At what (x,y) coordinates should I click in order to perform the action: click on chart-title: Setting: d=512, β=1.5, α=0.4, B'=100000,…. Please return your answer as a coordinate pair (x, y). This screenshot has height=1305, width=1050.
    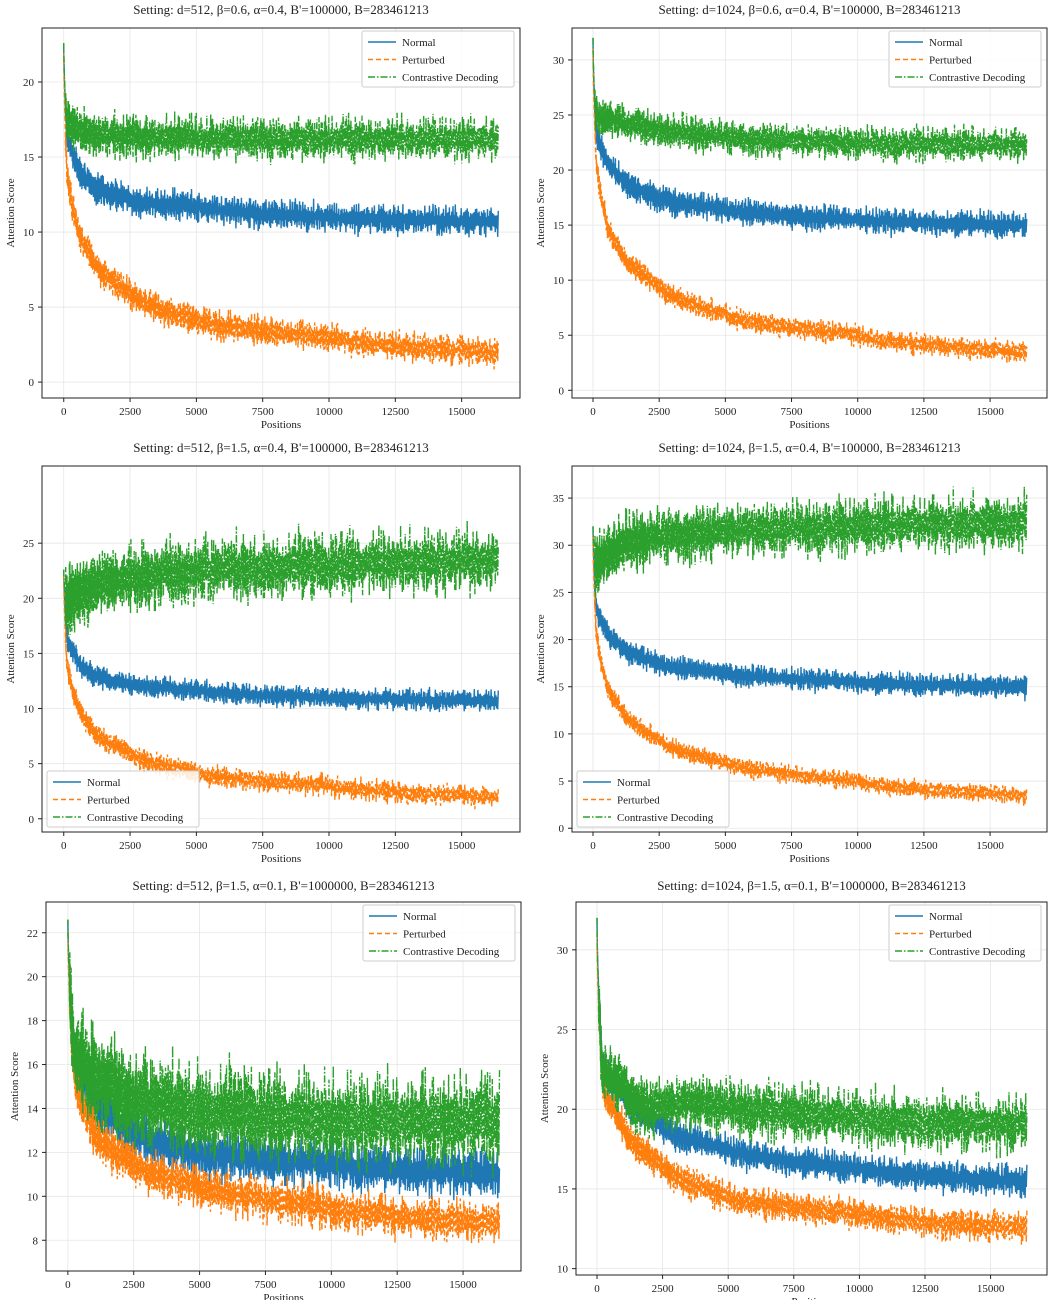
    Looking at the image, I should click on (280, 447).